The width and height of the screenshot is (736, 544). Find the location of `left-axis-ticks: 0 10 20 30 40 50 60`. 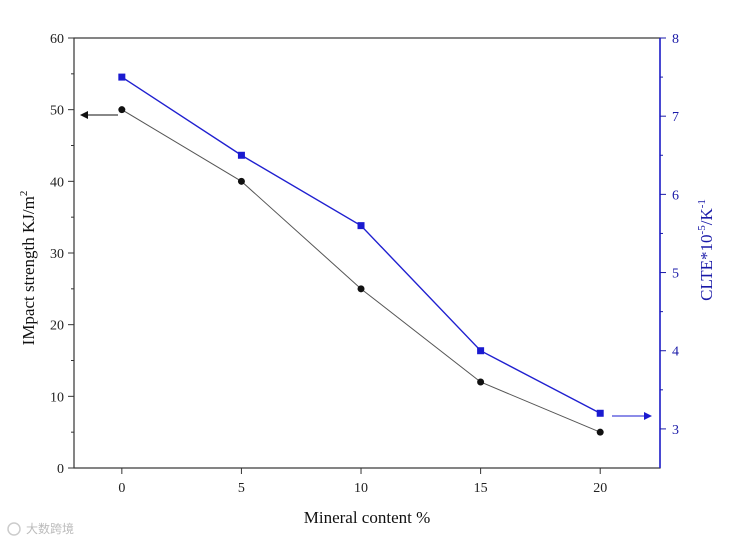

left-axis-ticks: 0 10 20 30 40 50 60 is located at coordinates (62, 254).